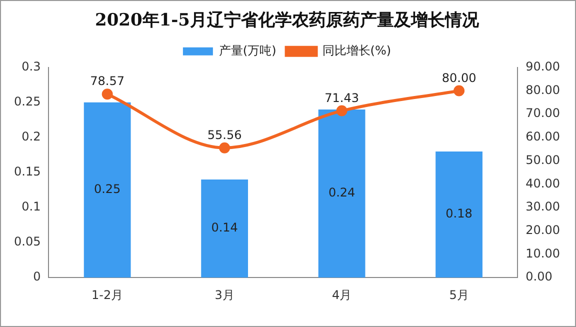  What do you see at coordinates (543, 113) in the screenshot?
I see `y2-tick-label: 70.00` at bounding box center [543, 113].